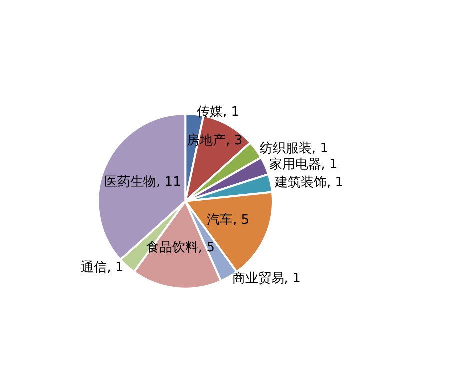 The height and width of the screenshot is (380, 464). I want to click on slice-label: 建筑装饰, so click(301, 182).